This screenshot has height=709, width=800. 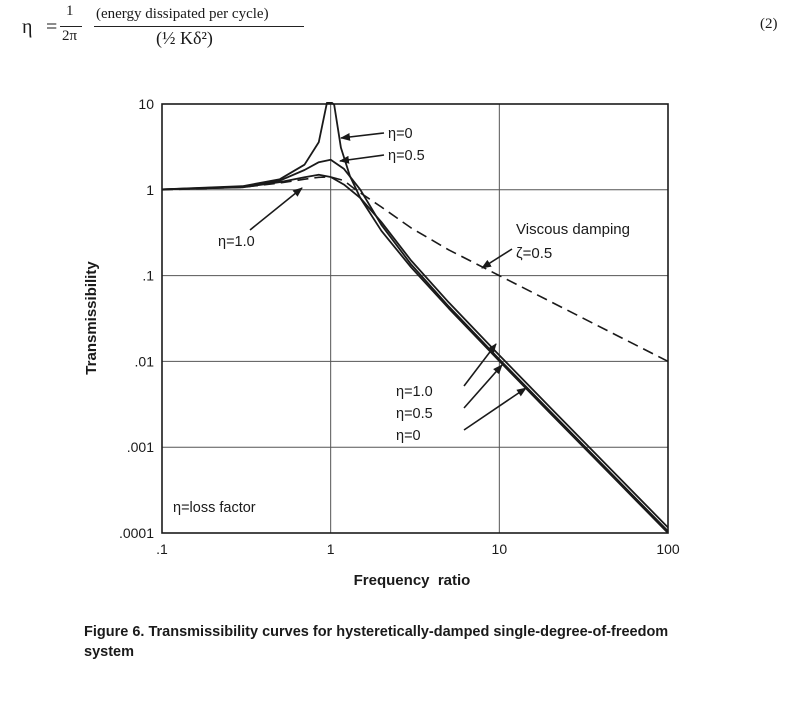 I want to click on y-tick-label: 1, so click(x=150, y=190).